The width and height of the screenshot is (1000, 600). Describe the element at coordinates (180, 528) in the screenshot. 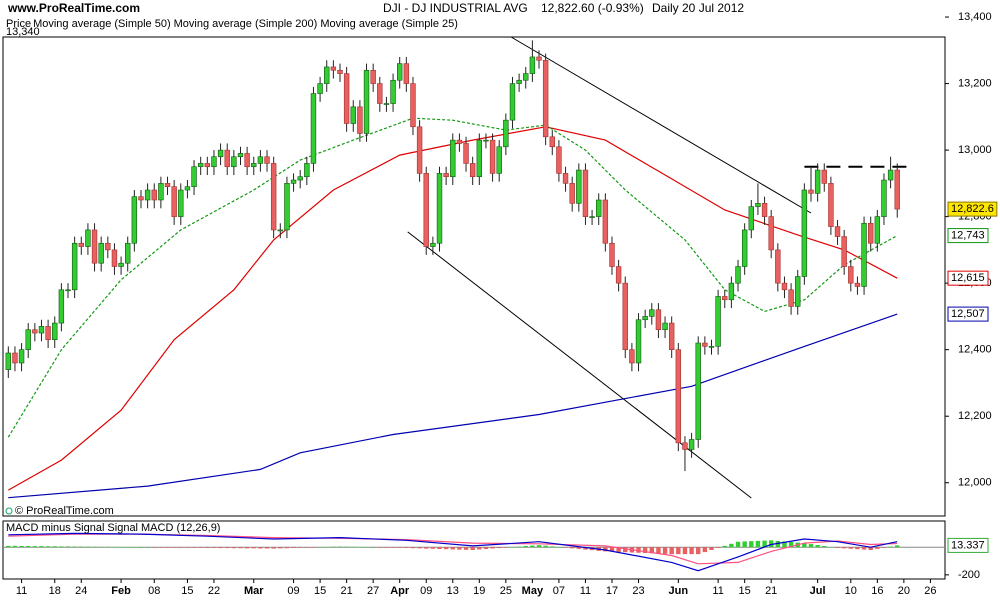

I see `legend-entry: MACD (12,26,9)` at that location.